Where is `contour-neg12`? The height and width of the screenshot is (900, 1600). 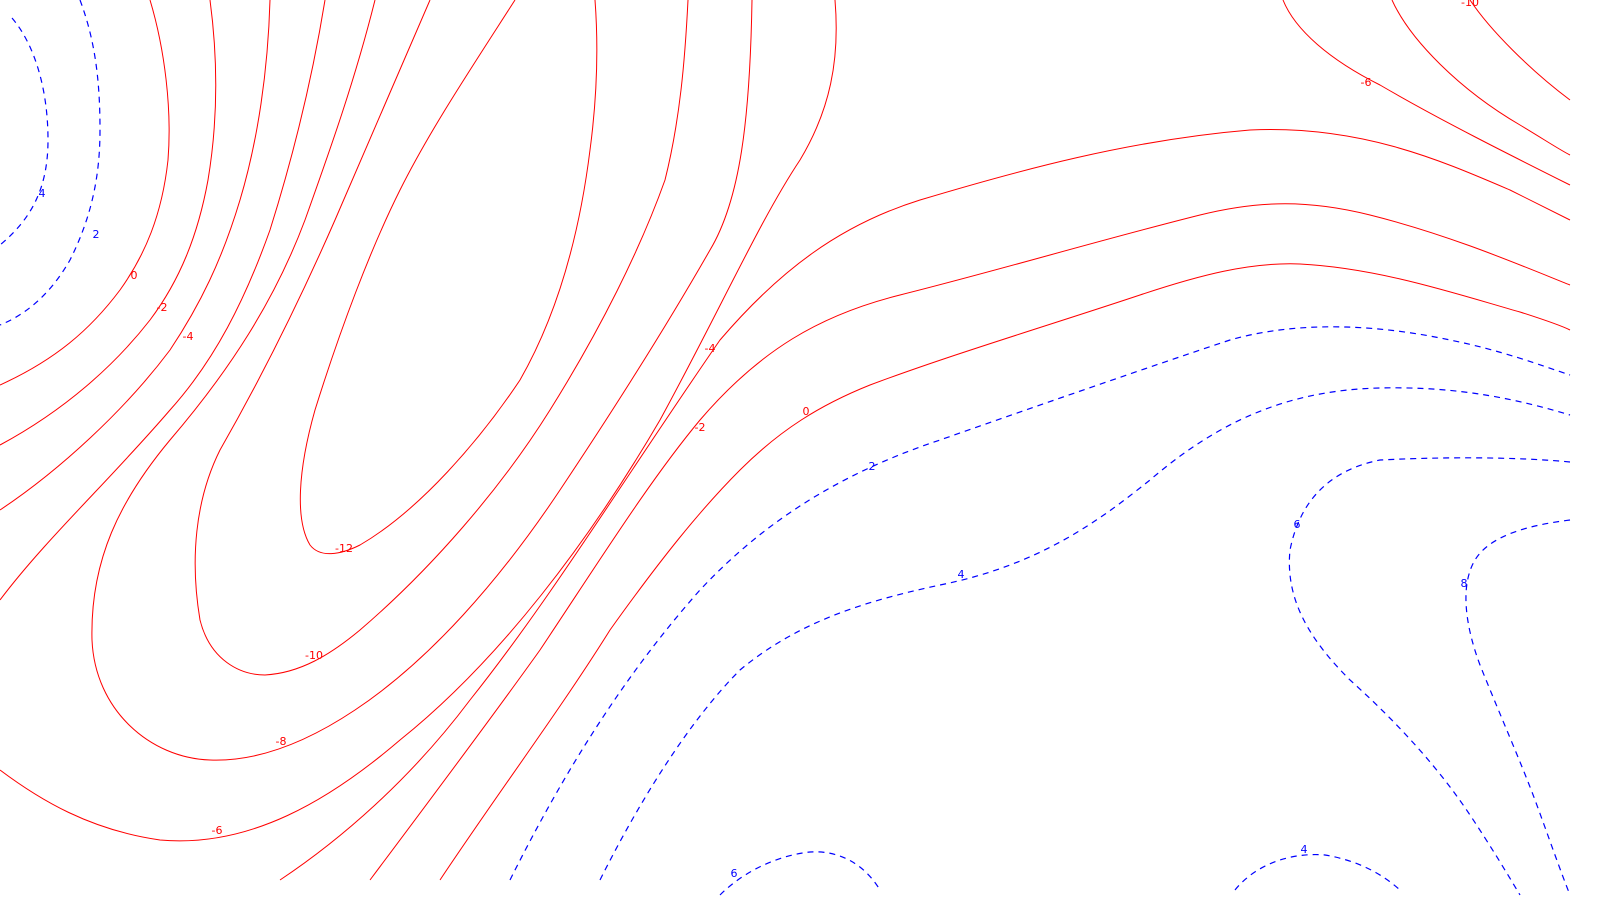 contour-neg12 is located at coordinates (448, 277).